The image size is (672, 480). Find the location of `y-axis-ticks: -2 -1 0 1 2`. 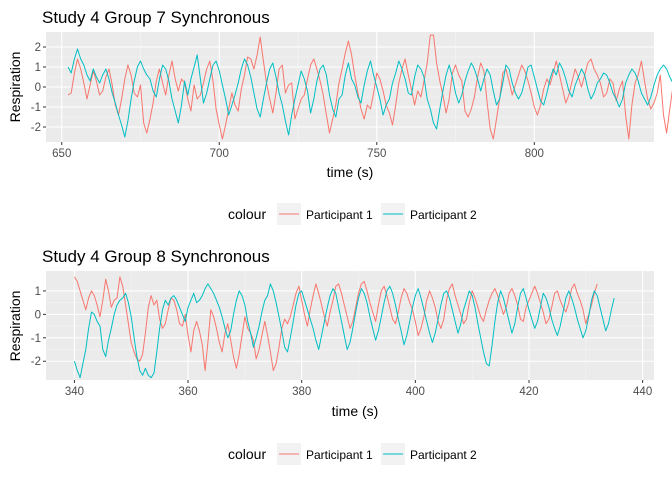

y-axis-ticks: -2 -1 0 1 2 is located at coordinates (38, 88).